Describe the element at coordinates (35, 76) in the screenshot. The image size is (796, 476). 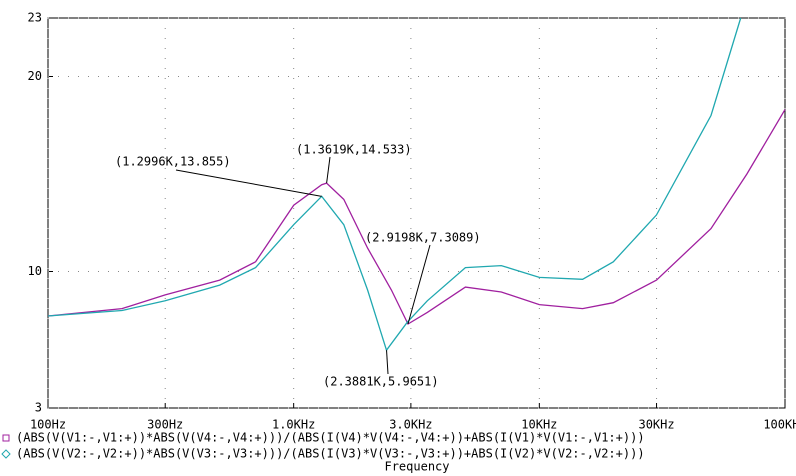
I see `y-tick-label: 20` at that location.